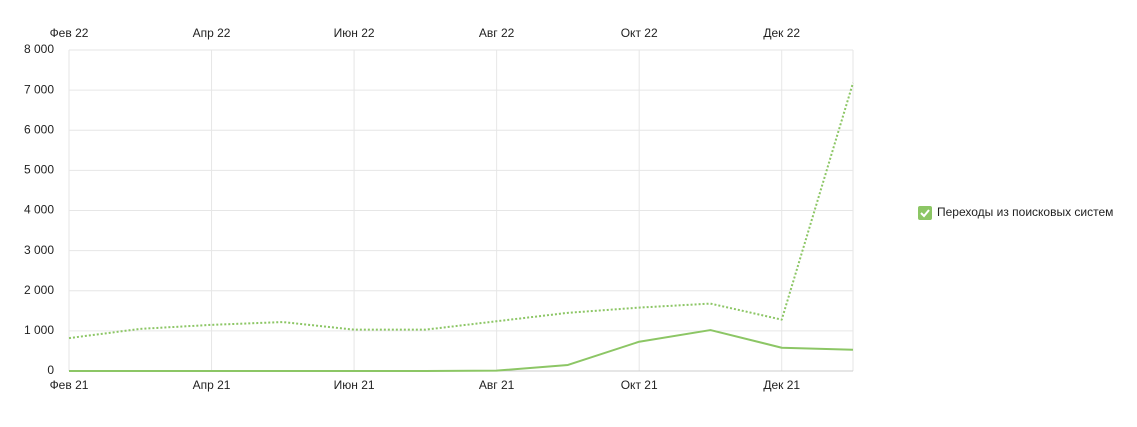 The width and height of the screenshot is (1137, 427). I want to click on y-tick-label: 7 000, so click(39, 89).